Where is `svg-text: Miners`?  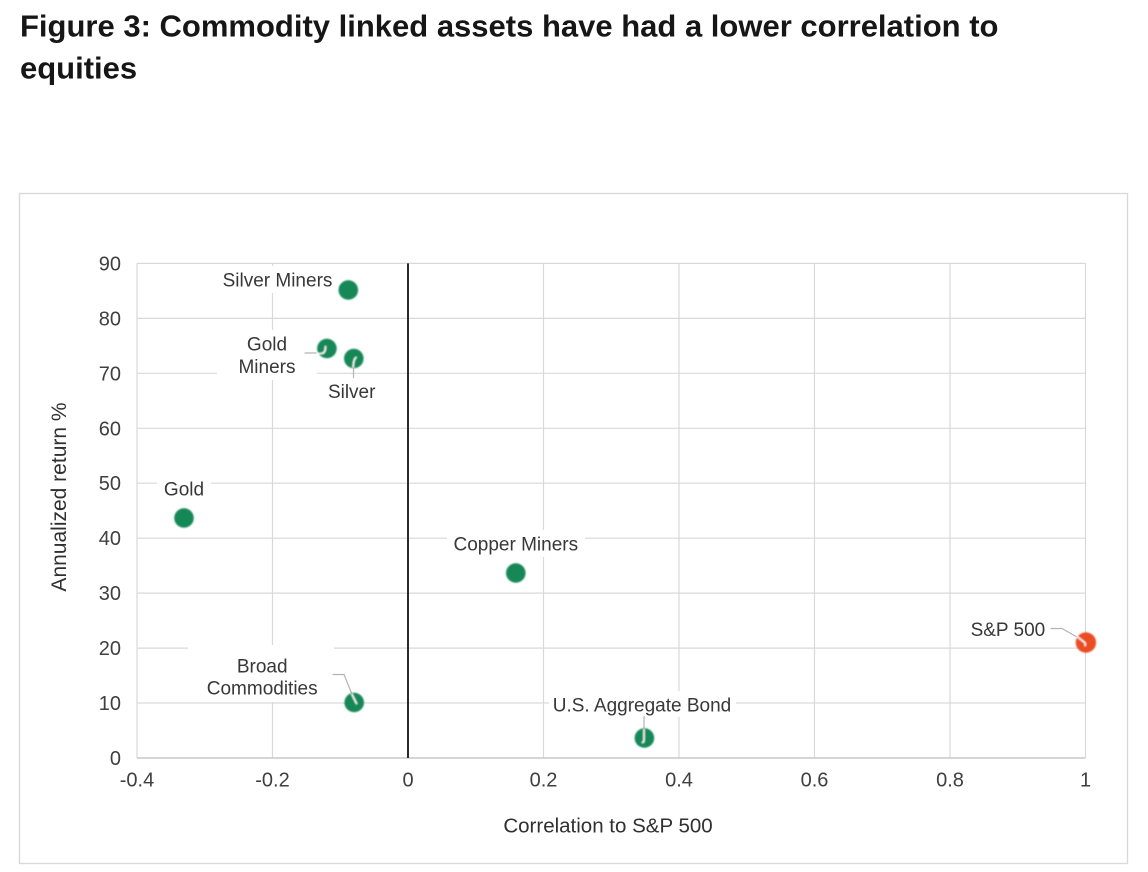
svg-text: Miners is located at coordinates (266, 367).